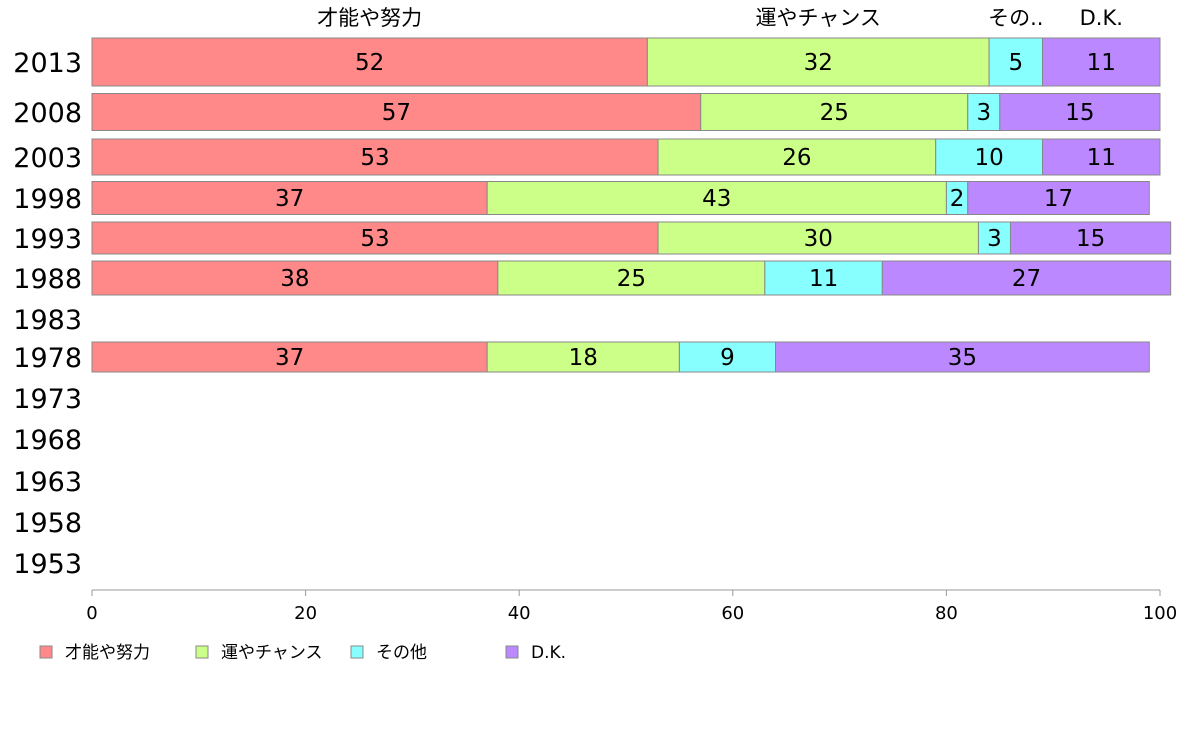 Image resolution: width=1188 pixels, height=736 pixels. I want to click on bar-1993-s2, so click(994, 238).